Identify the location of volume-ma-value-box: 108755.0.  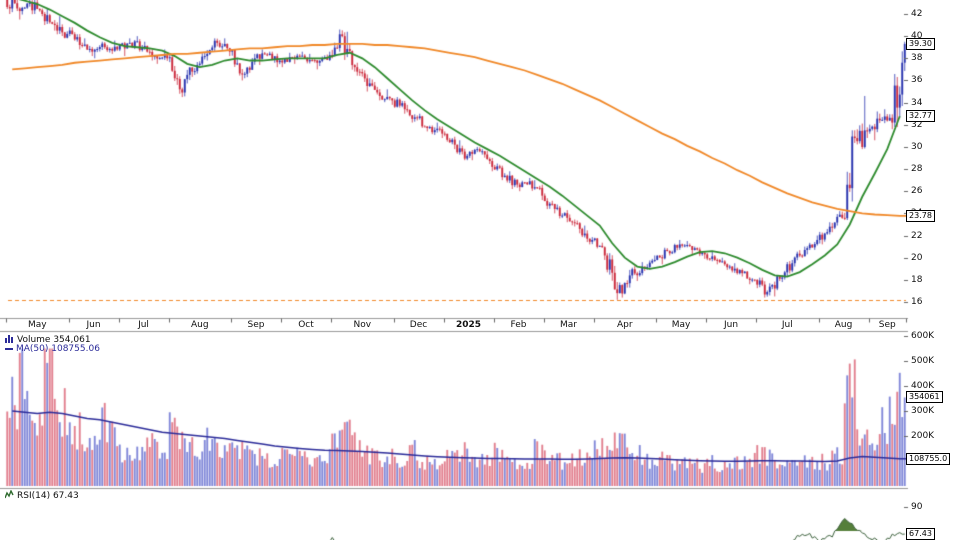
(928, 459).